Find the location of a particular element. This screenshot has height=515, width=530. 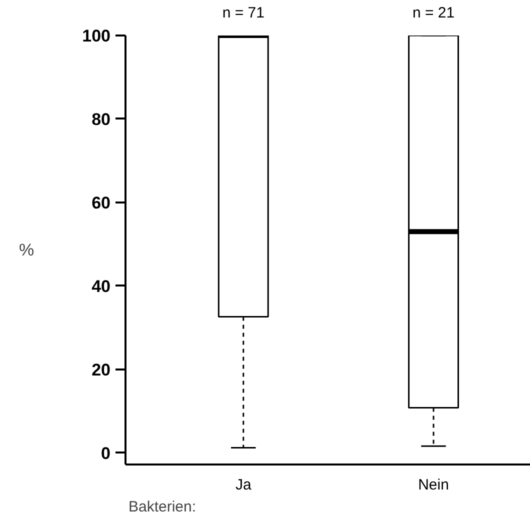

x-tick-label: Nein is located at coordinates (433, 485).